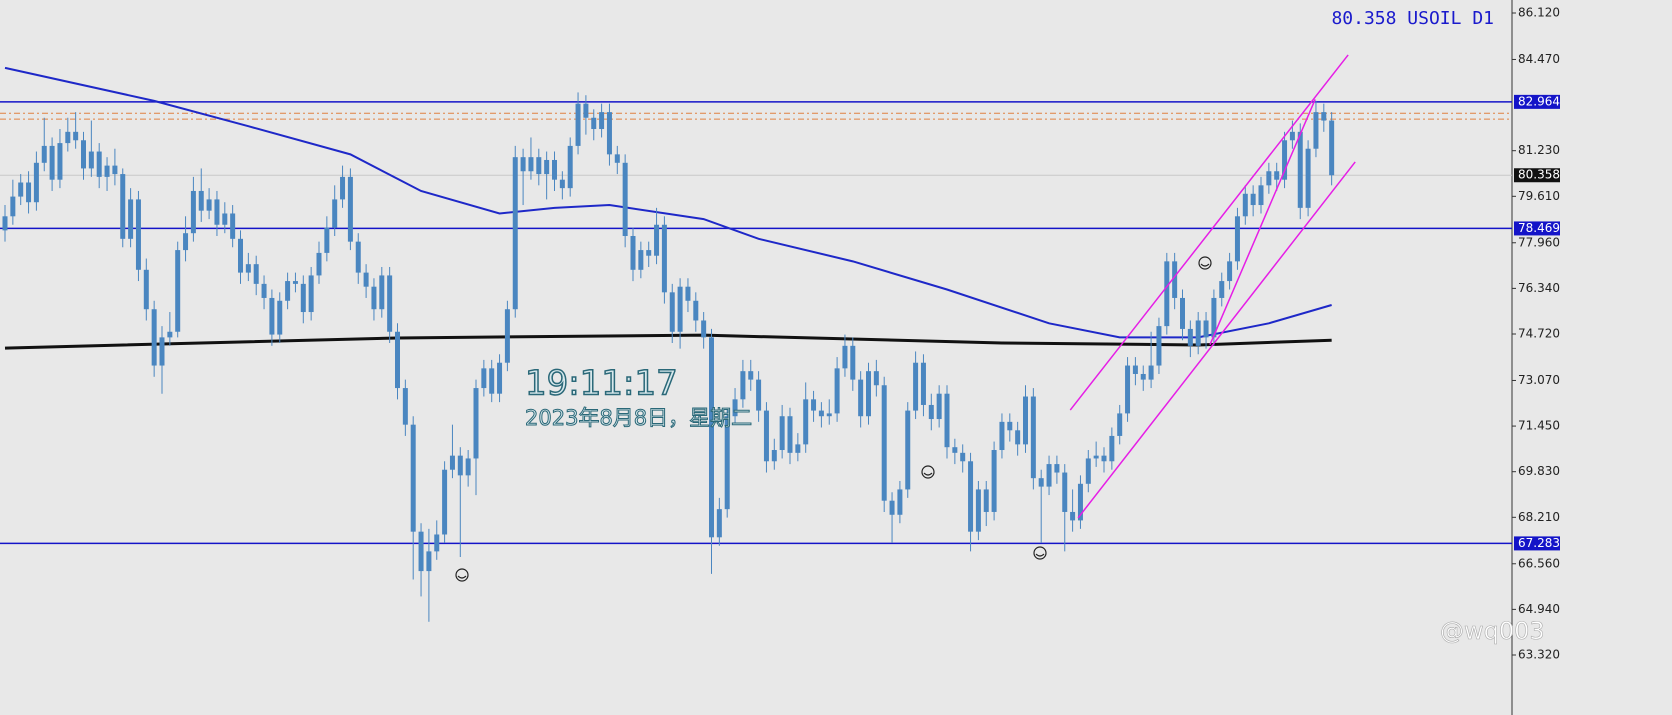  Describe the element at coordinates (1539, 150) in the screenshot. I see `y-tick-label: 81.230` at that location.